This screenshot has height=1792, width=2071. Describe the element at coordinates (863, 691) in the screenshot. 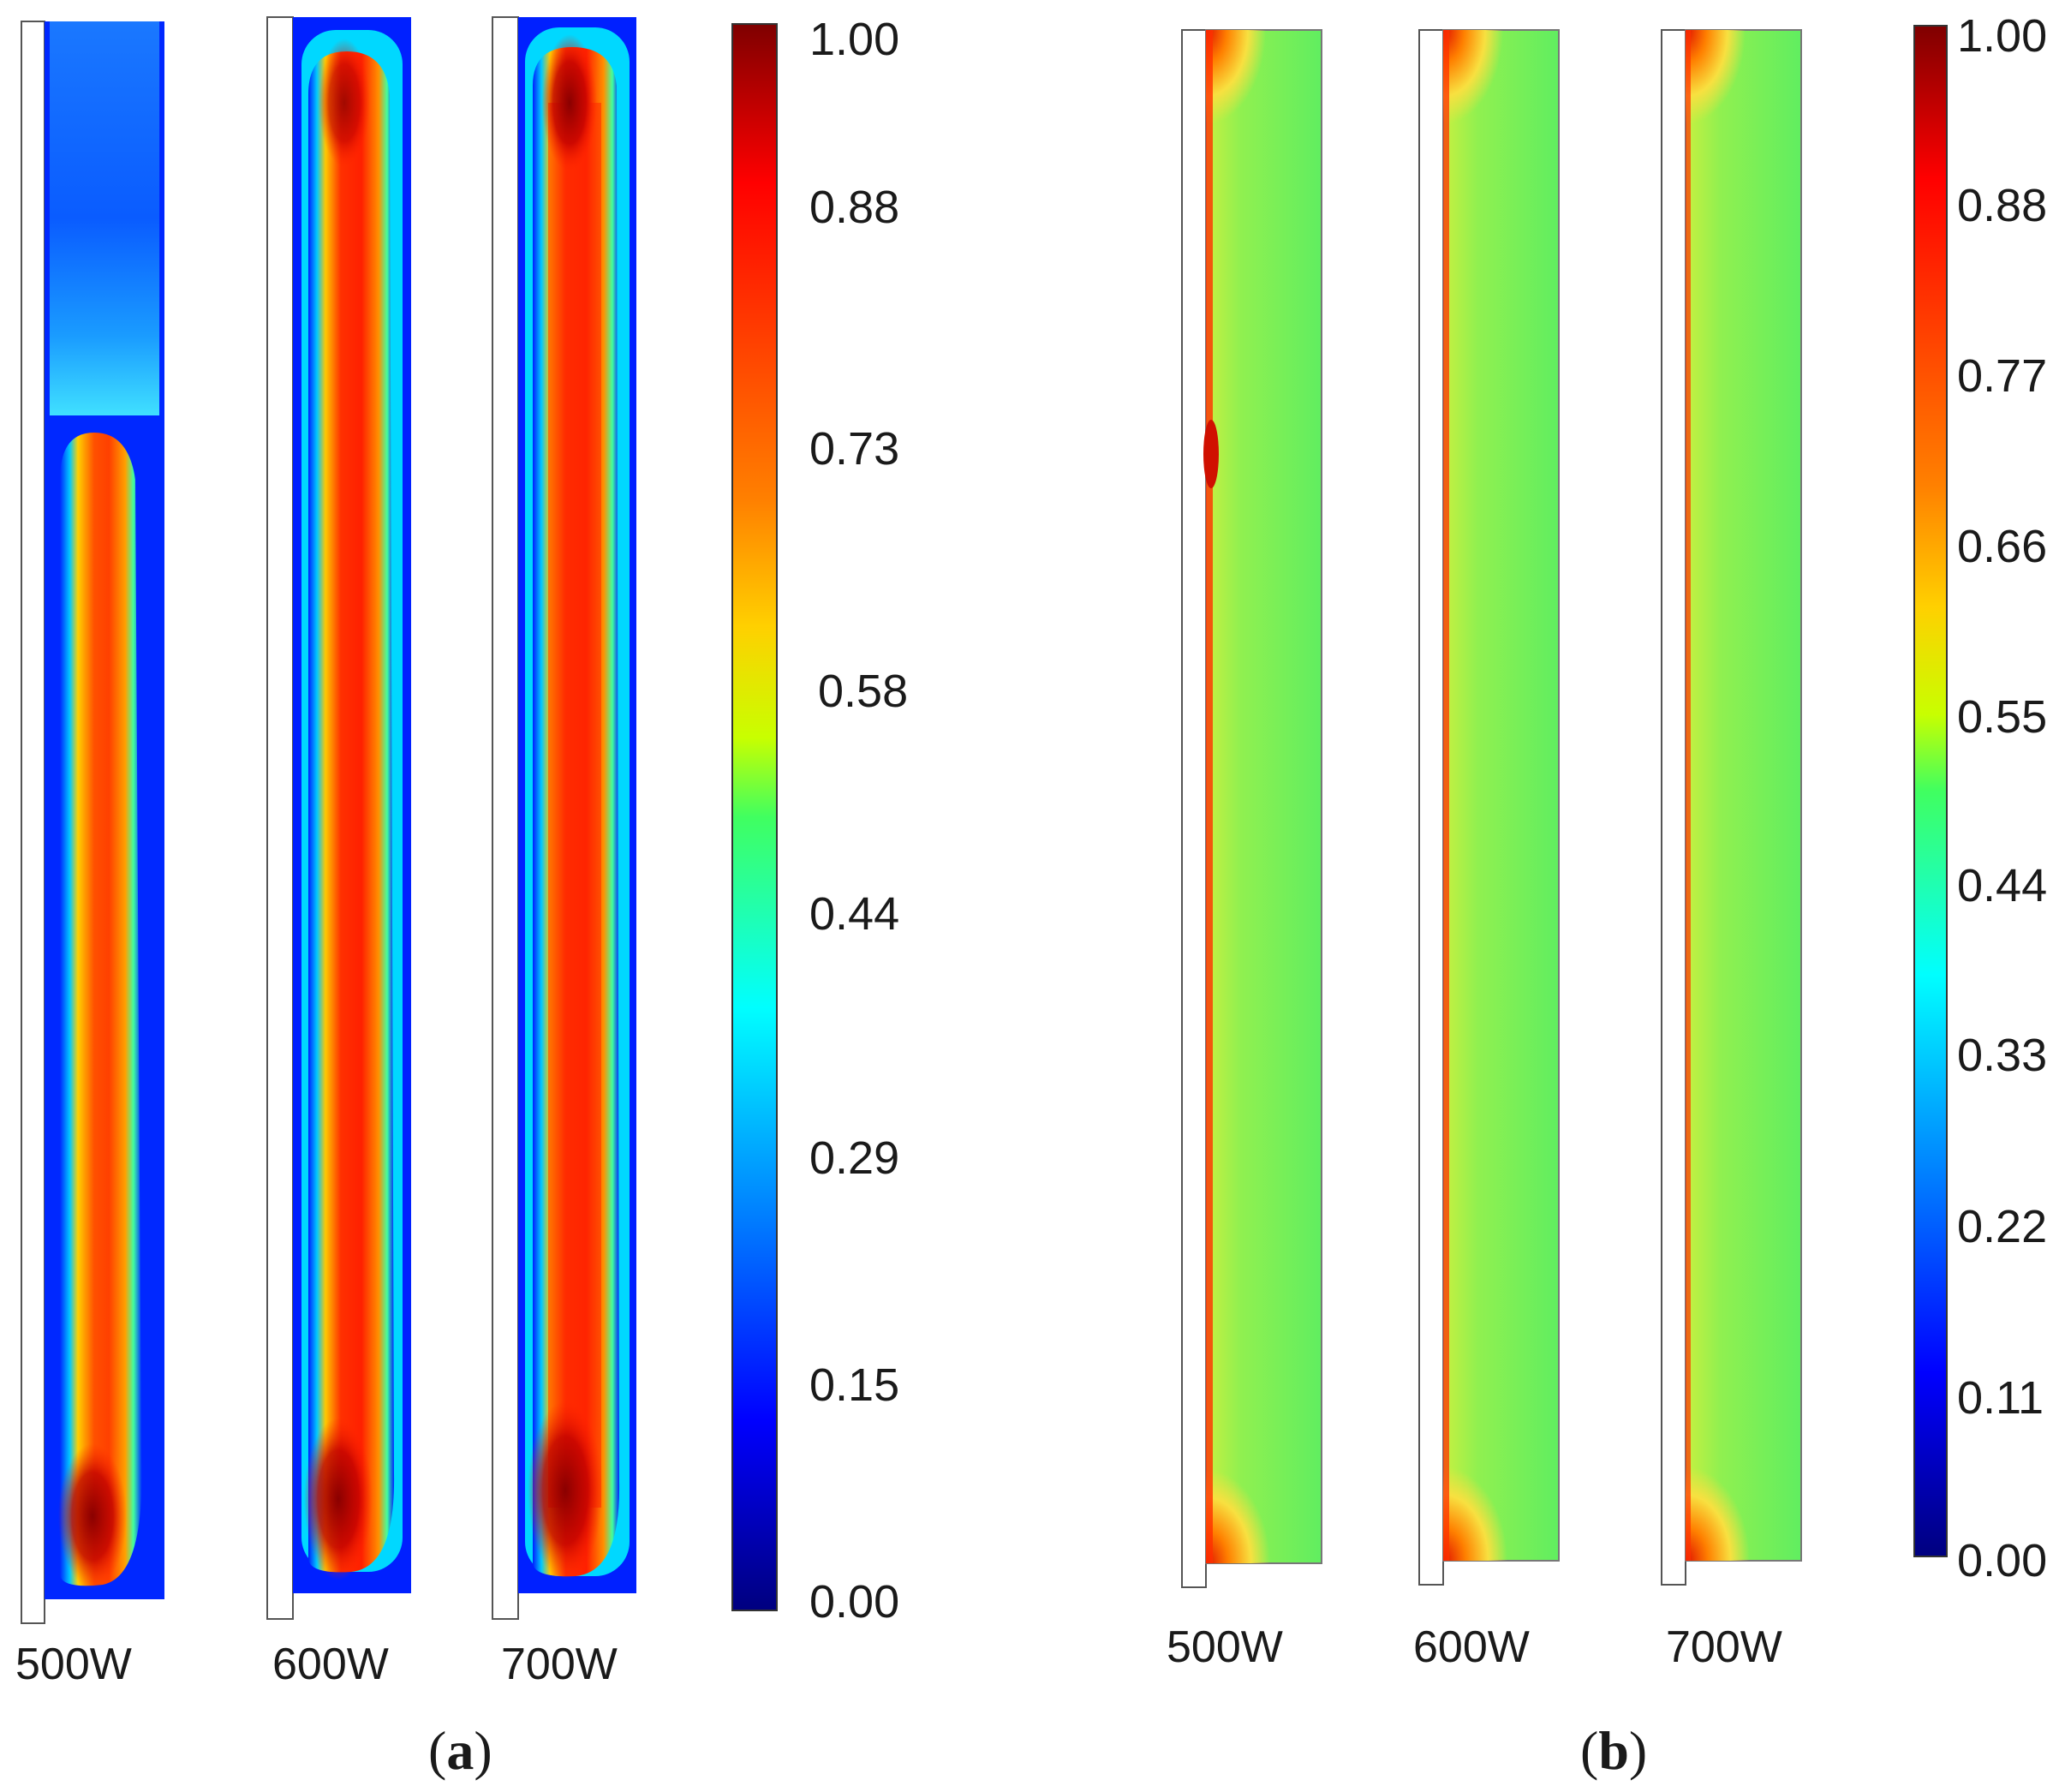

I see `colorbar-tick: 0.58` at that location.